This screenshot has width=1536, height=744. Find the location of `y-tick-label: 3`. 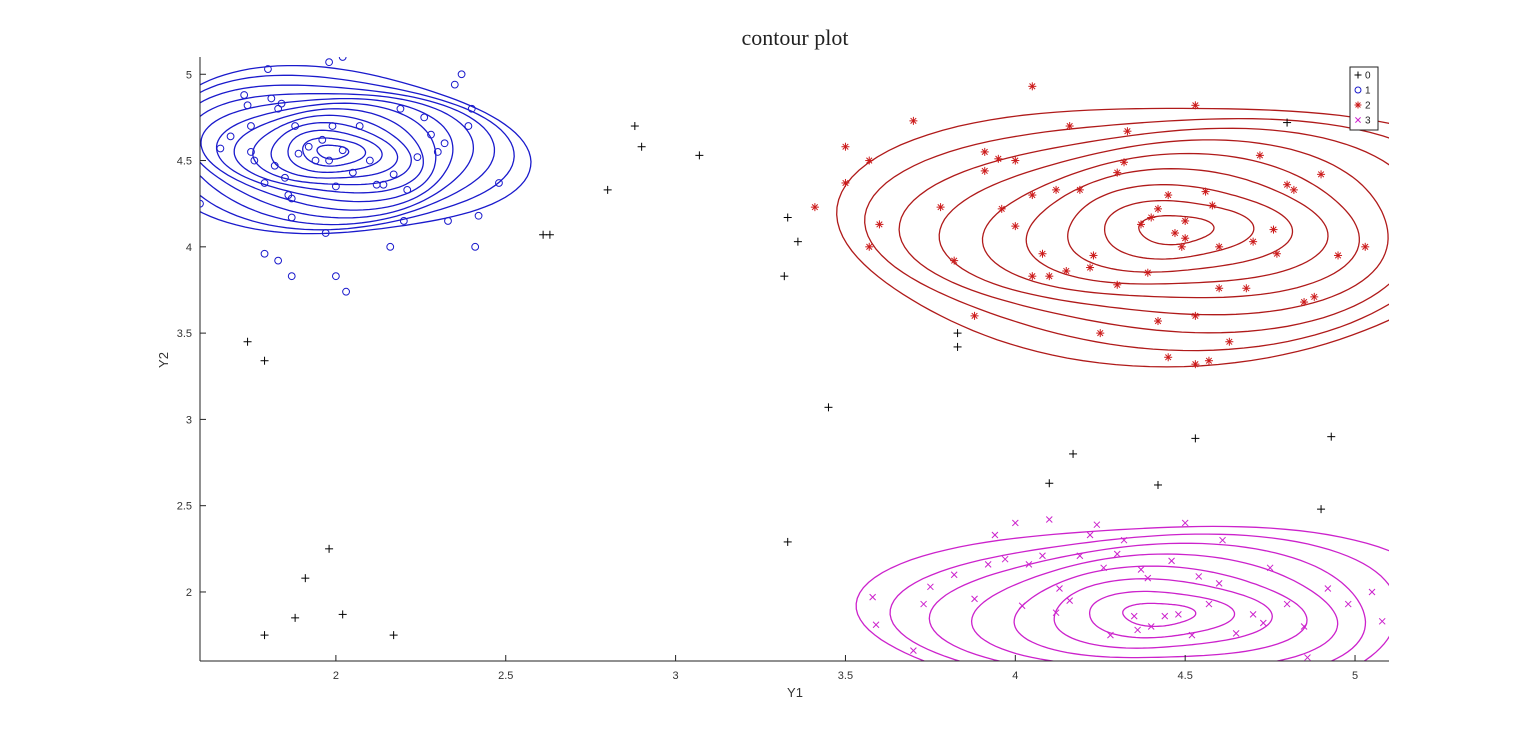

y-tick-label: 3 is located at coordinates (189, 420).